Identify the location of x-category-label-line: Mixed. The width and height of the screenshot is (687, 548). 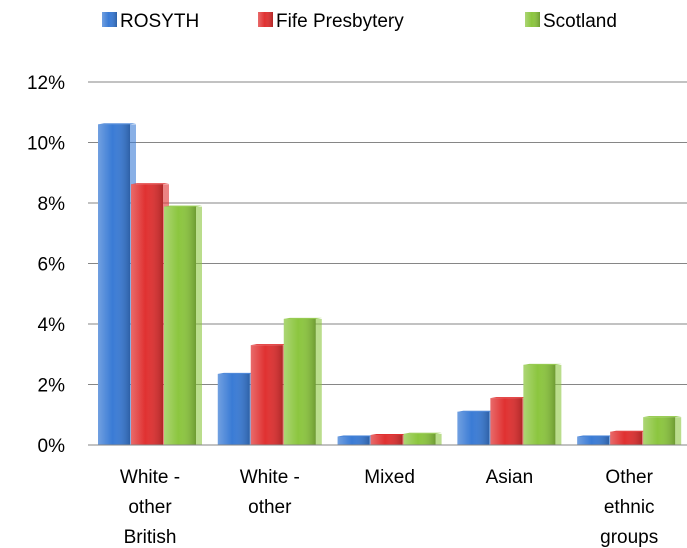
(389, 477).